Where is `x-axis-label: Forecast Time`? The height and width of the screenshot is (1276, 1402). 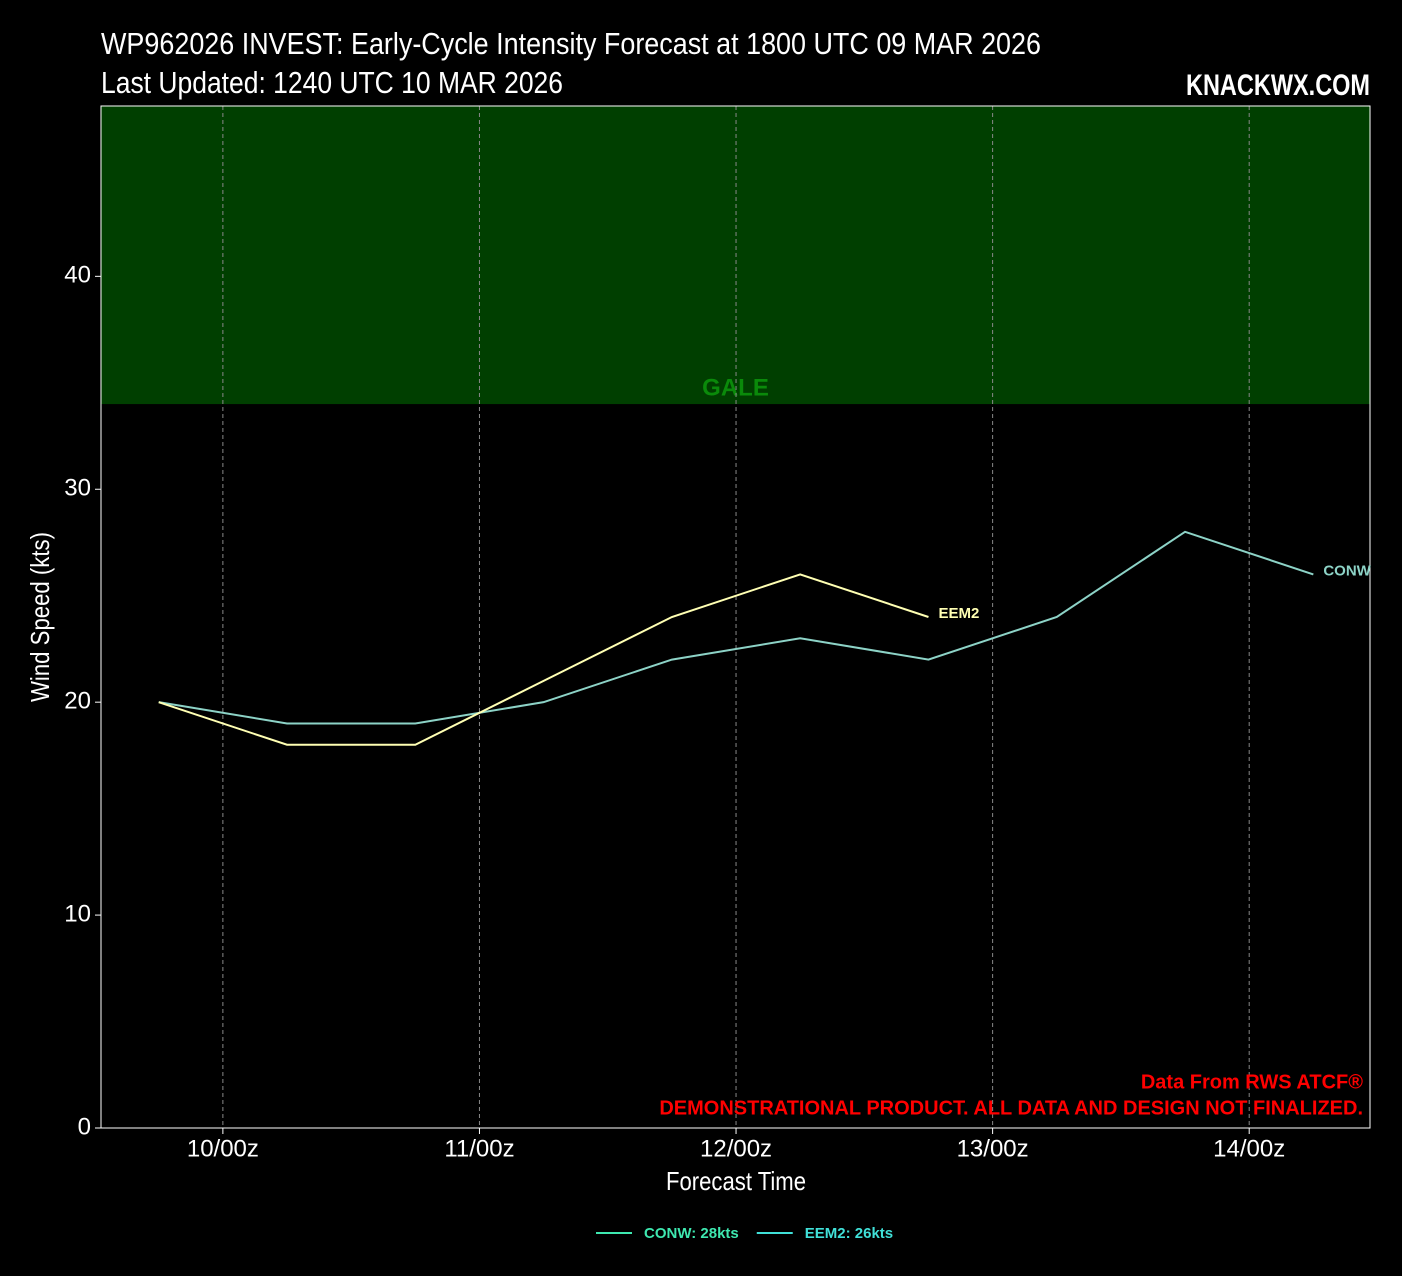
x-axis-label: Forecast Time is located at coordinates (736, 1181).